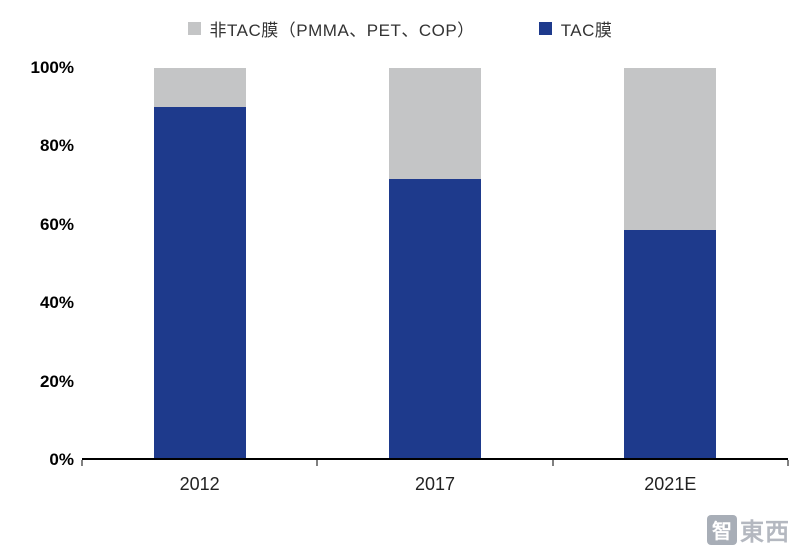 Image resolution: width=800 pixels, height=553 pixels. Describe the element at coordinates (545, 28) in the screenshot. I see `legend-swatch-tac` at that location.